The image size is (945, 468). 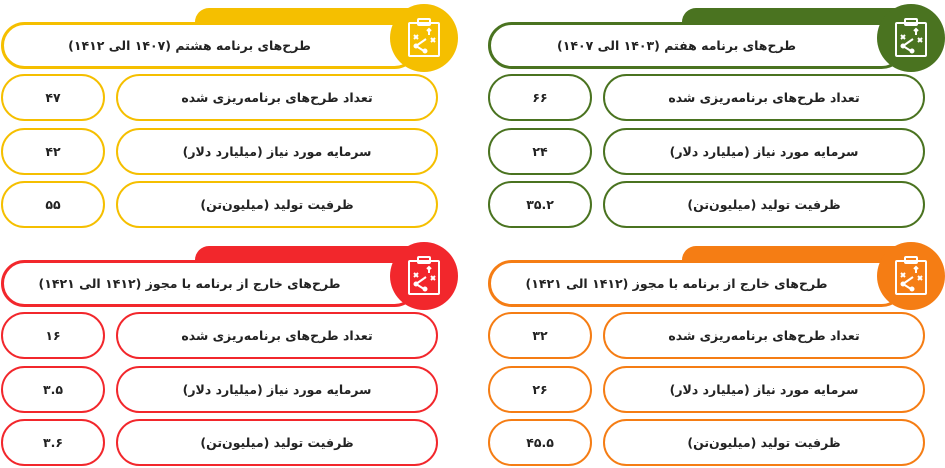 I want to click on metric-value: ۳۵.۲, so click(x=540, y=204).